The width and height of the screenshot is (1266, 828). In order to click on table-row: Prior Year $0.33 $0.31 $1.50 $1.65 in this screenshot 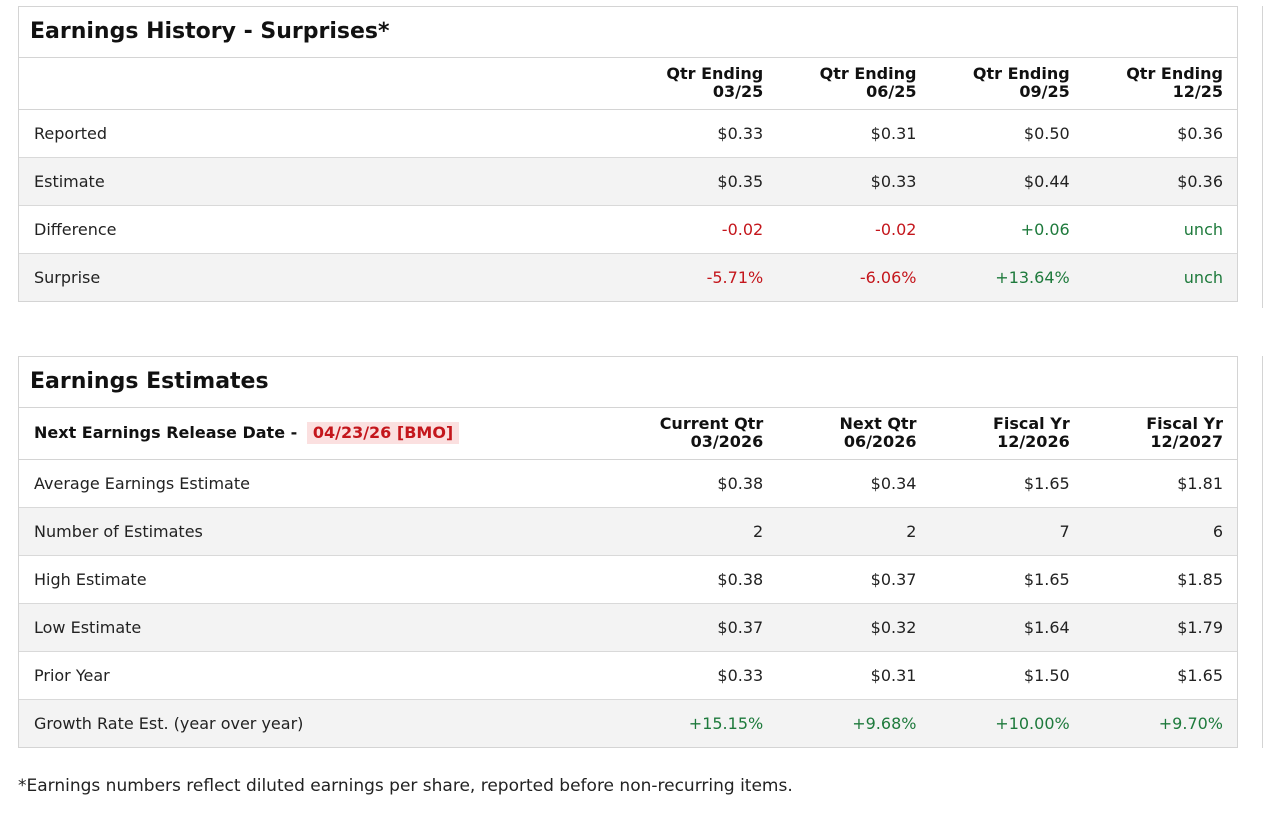, I will do `click(628, 675)`.